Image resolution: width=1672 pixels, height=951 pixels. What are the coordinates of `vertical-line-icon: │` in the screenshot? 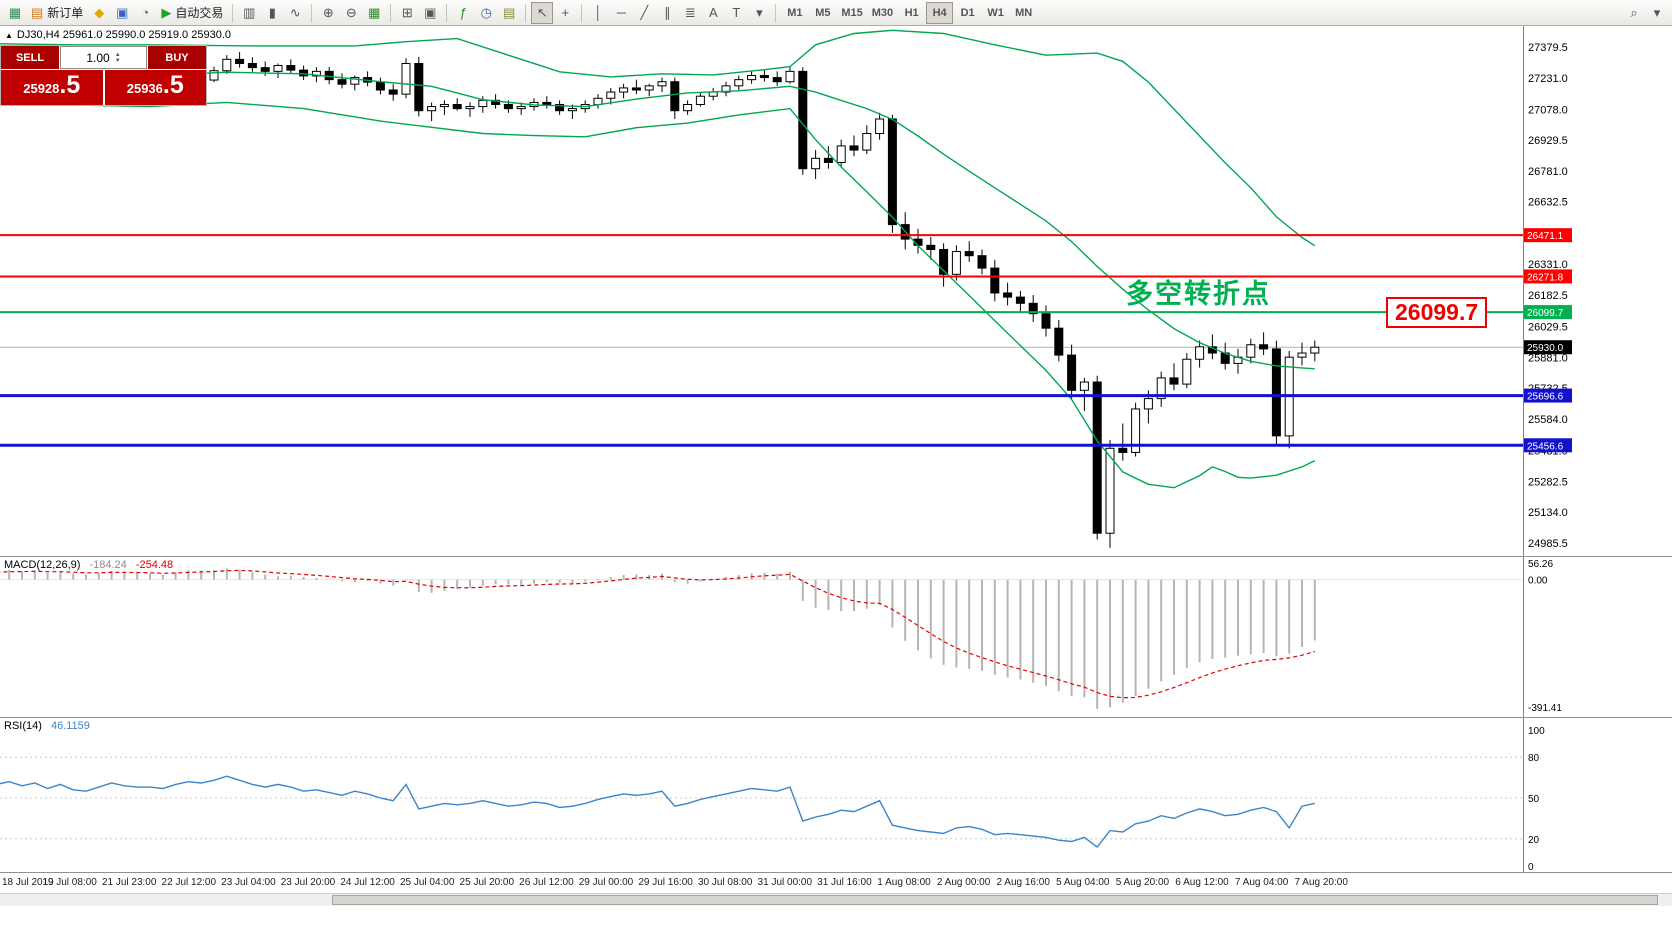 It's located at (598, 12).